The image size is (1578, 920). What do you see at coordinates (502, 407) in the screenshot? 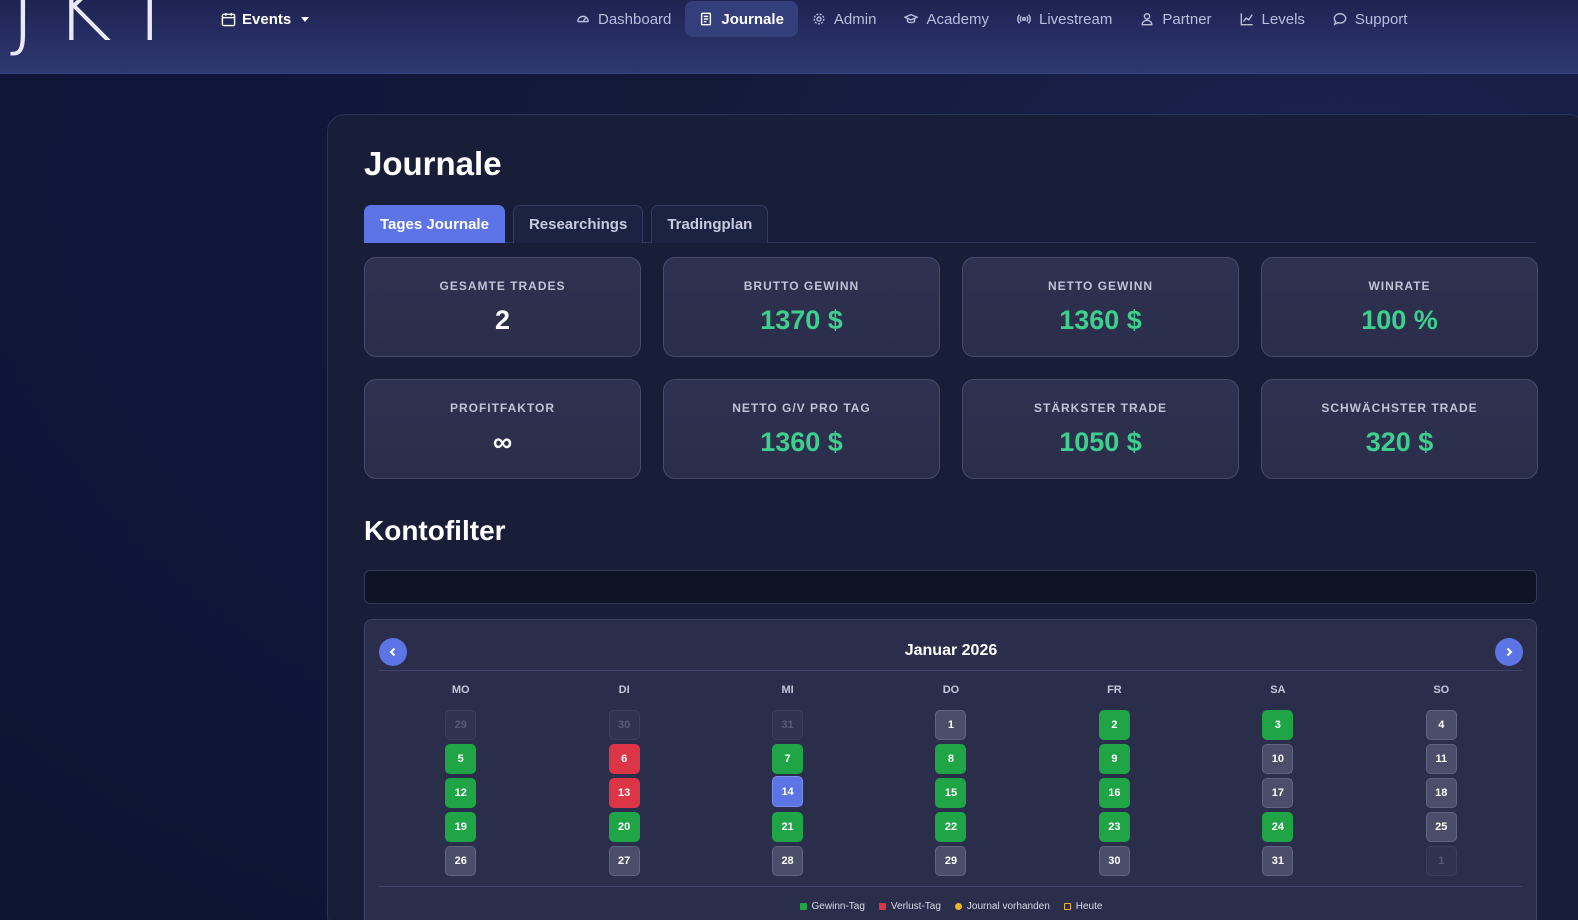
I see `stat-label: PROFITFAKTOR` at bounding box center [502, 407].